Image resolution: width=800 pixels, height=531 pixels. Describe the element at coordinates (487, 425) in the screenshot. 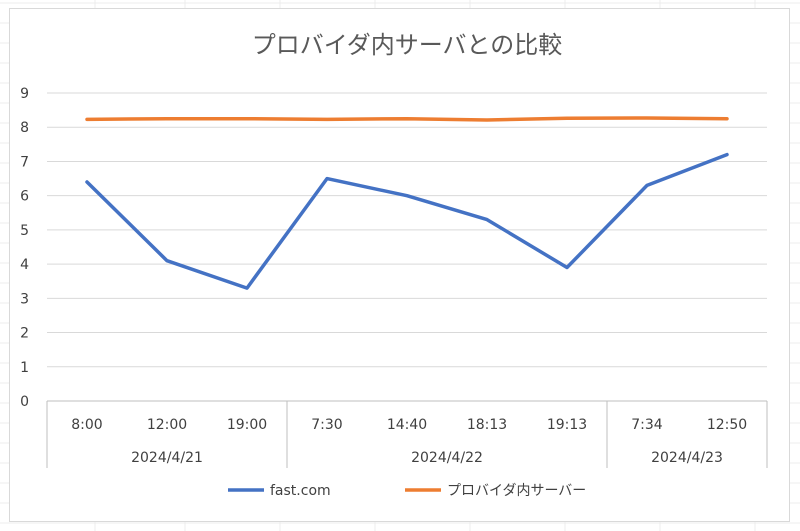

I see `x-tick-label: 18:13` at that location.